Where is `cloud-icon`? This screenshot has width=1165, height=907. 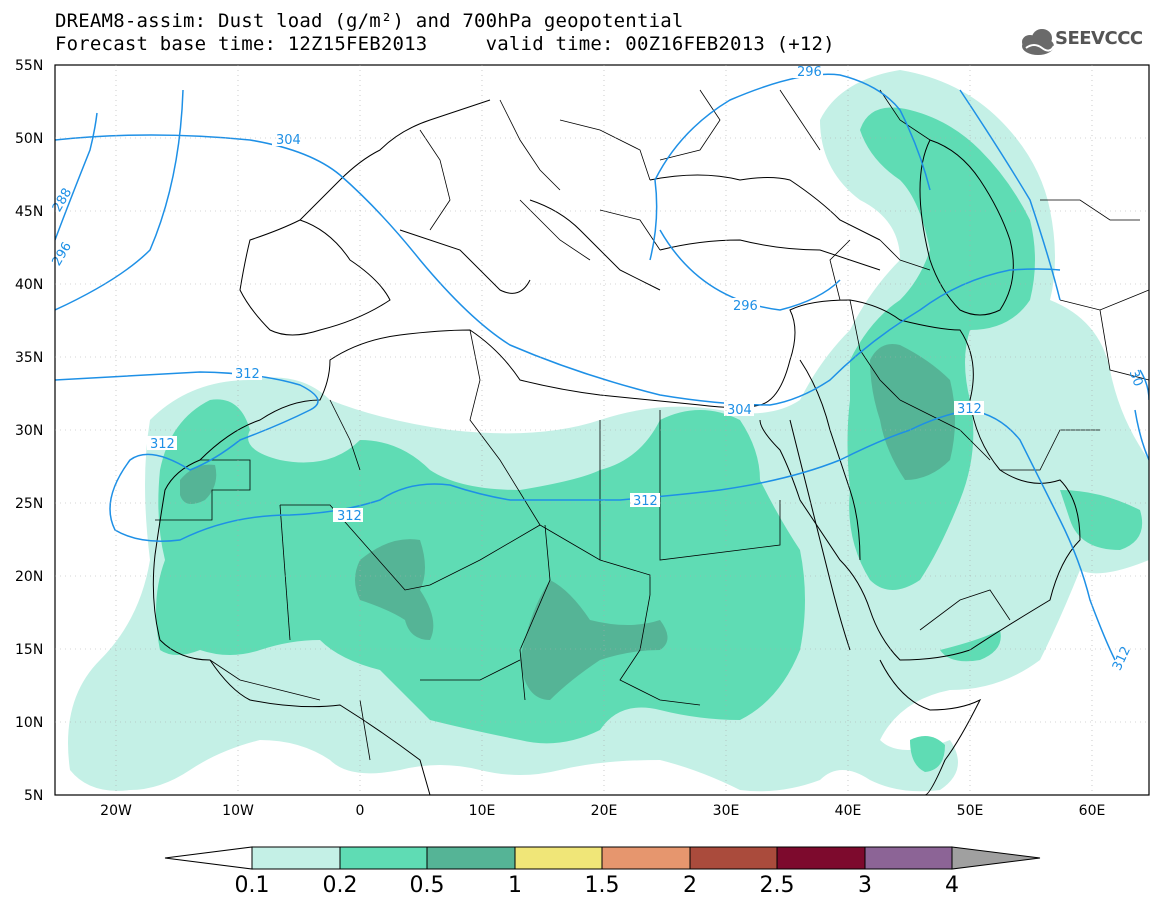 cloud-icon is located at coordinates (1038, 42).